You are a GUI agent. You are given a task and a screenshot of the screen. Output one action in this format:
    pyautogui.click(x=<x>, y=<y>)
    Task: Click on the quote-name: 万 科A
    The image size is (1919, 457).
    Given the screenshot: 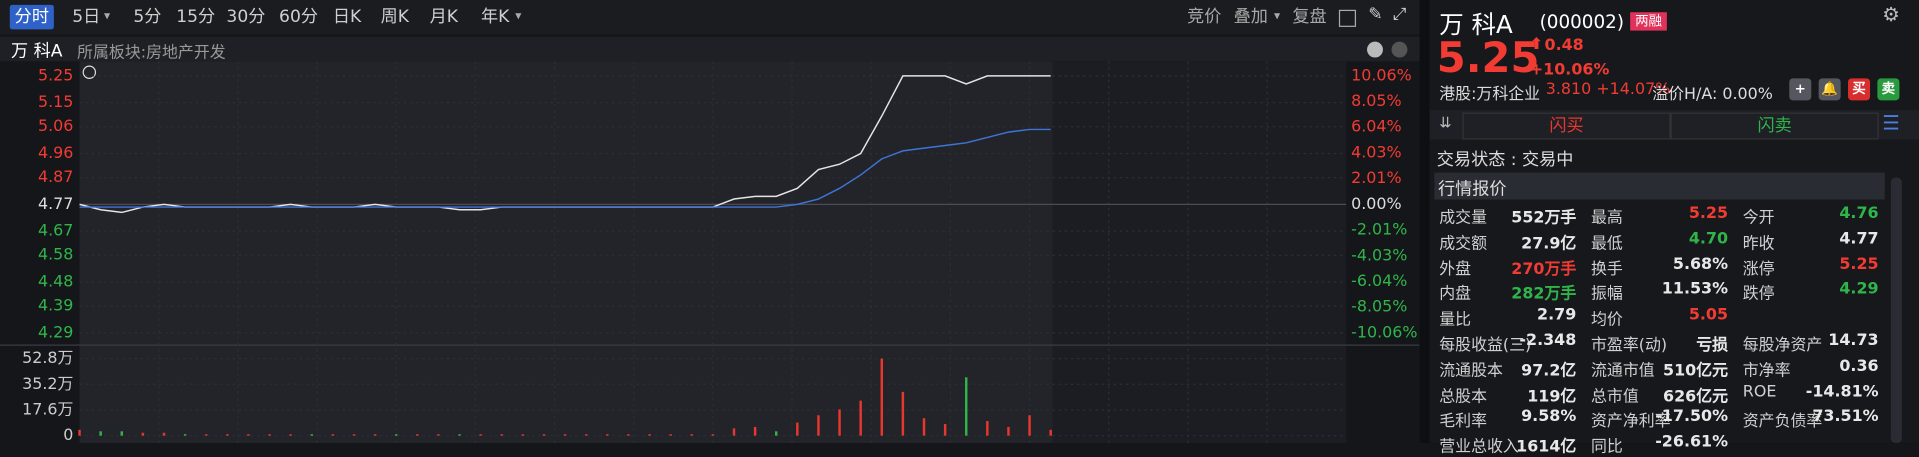 What is the action you would take?
    pyautogui.click(x=1476, y=24)
    